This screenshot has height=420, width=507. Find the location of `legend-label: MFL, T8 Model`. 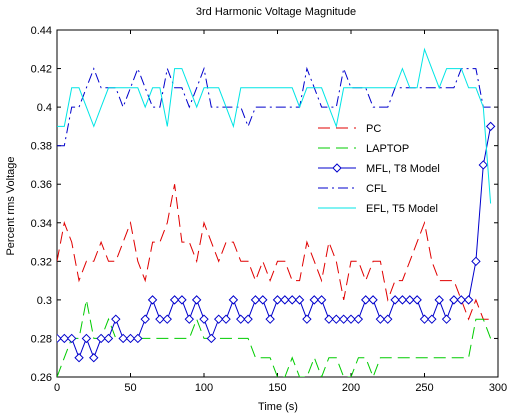

legend-label: MFL, T8 Model is located at coordinates (403, 169).